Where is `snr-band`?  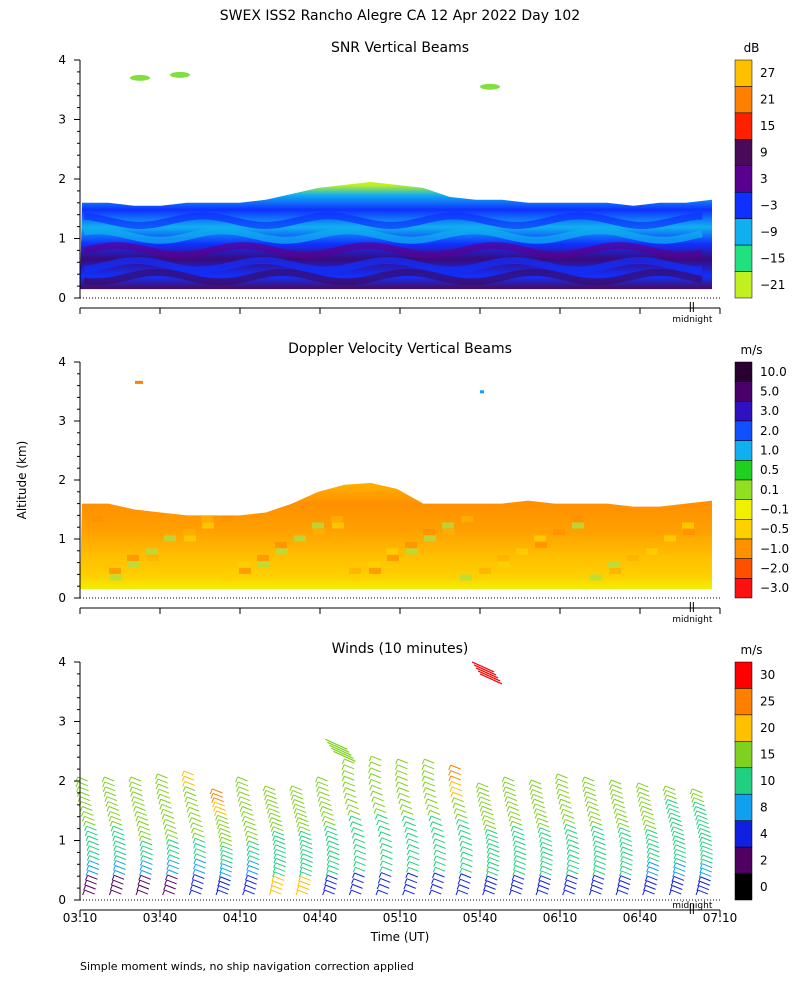 snr-band is located at coordinates (393, 250).